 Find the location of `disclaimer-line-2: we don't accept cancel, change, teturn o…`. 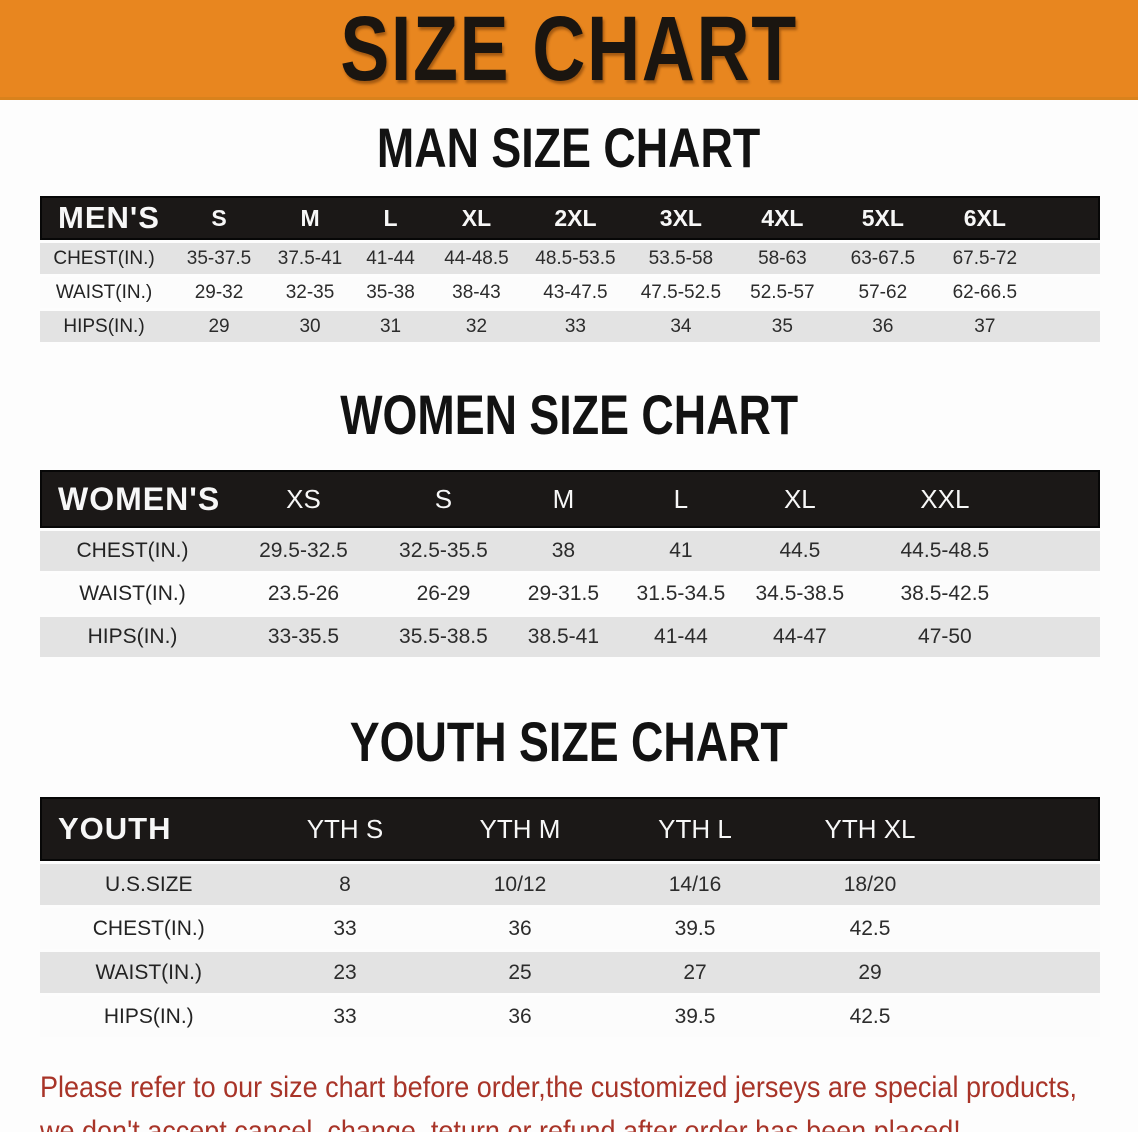

disclaimer-line-2: we don't accept cancel, change, teturn o… is located at coordinates (500, 1123).